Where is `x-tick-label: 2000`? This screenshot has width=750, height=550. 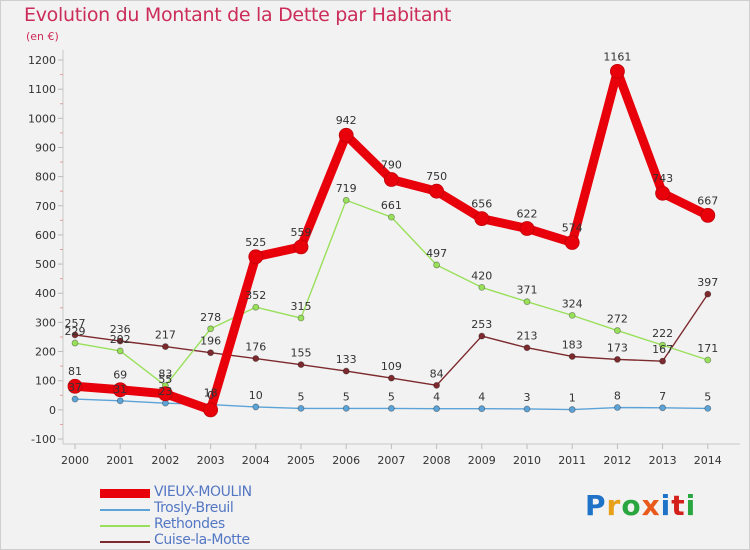 x-tick-label: 2000 is located at coordinates (75, 460).